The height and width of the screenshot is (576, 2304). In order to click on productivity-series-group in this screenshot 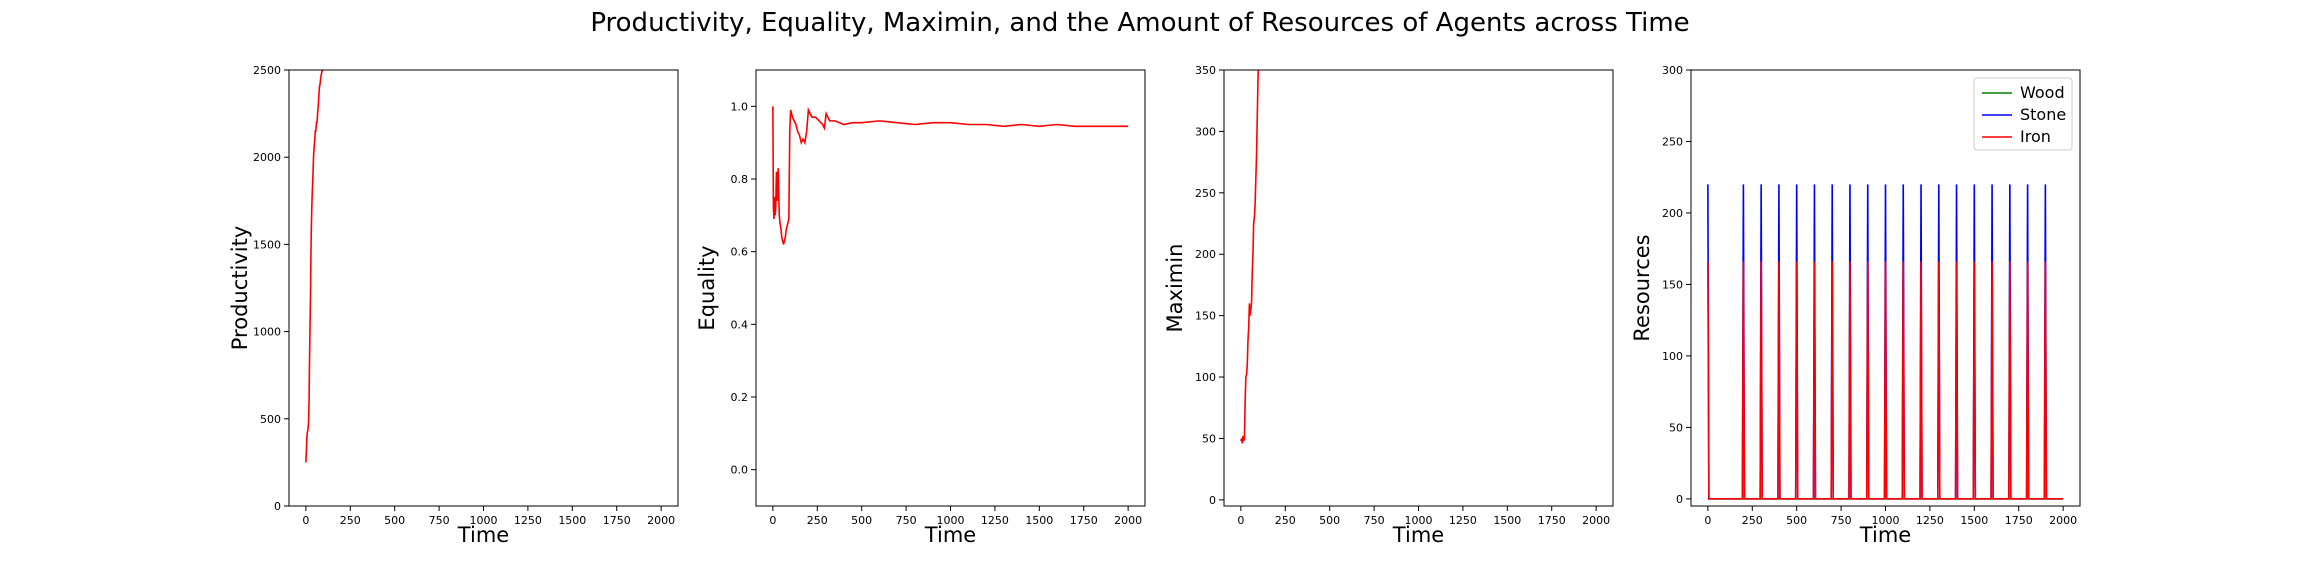, I will do `click(314, 266)`.